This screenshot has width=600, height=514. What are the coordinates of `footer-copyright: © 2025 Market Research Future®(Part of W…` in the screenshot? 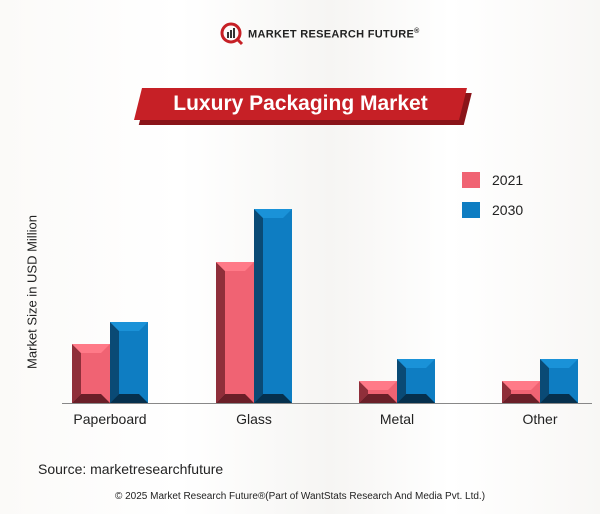 It's located at (300, 496).